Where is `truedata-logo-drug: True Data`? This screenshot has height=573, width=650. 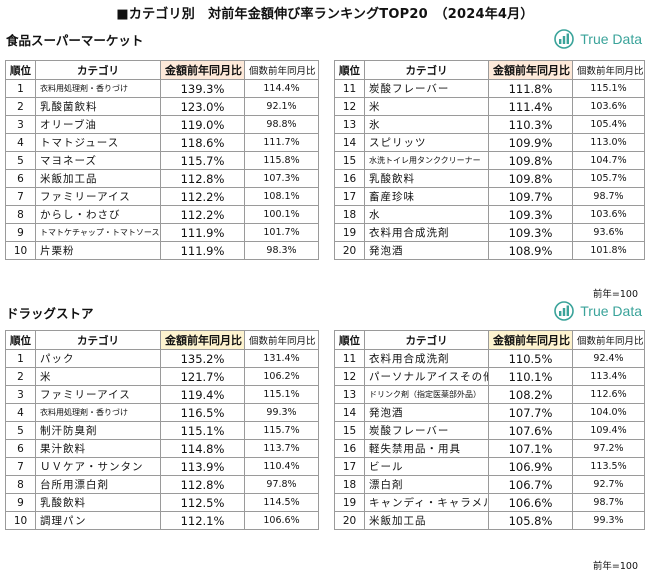
truedata-logo-drug: True Data is located at coordinates (597, 311).